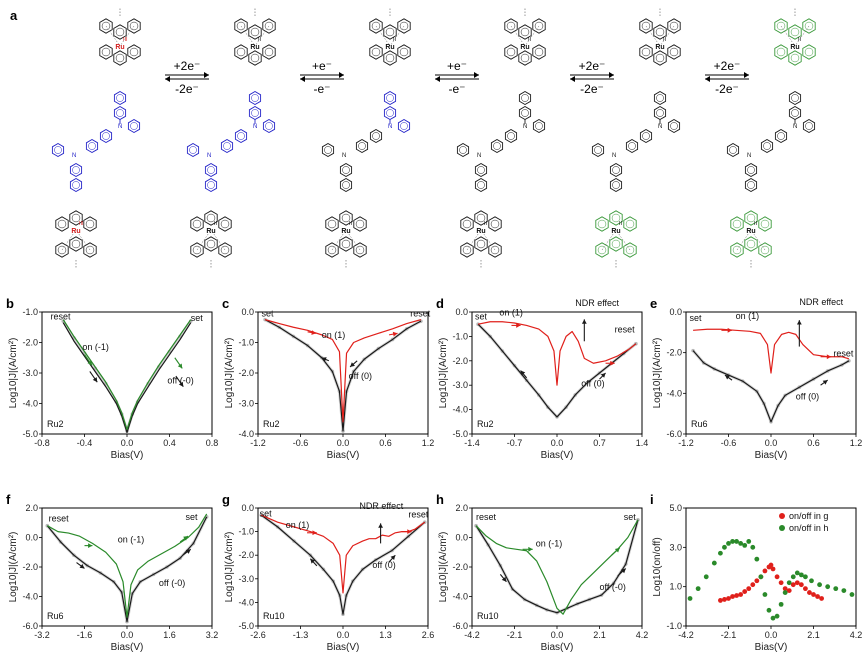  What do you see at coordinates (209, 156) in the screenshot?
I see `nitrogen: N` at bounding box center [209, 156].